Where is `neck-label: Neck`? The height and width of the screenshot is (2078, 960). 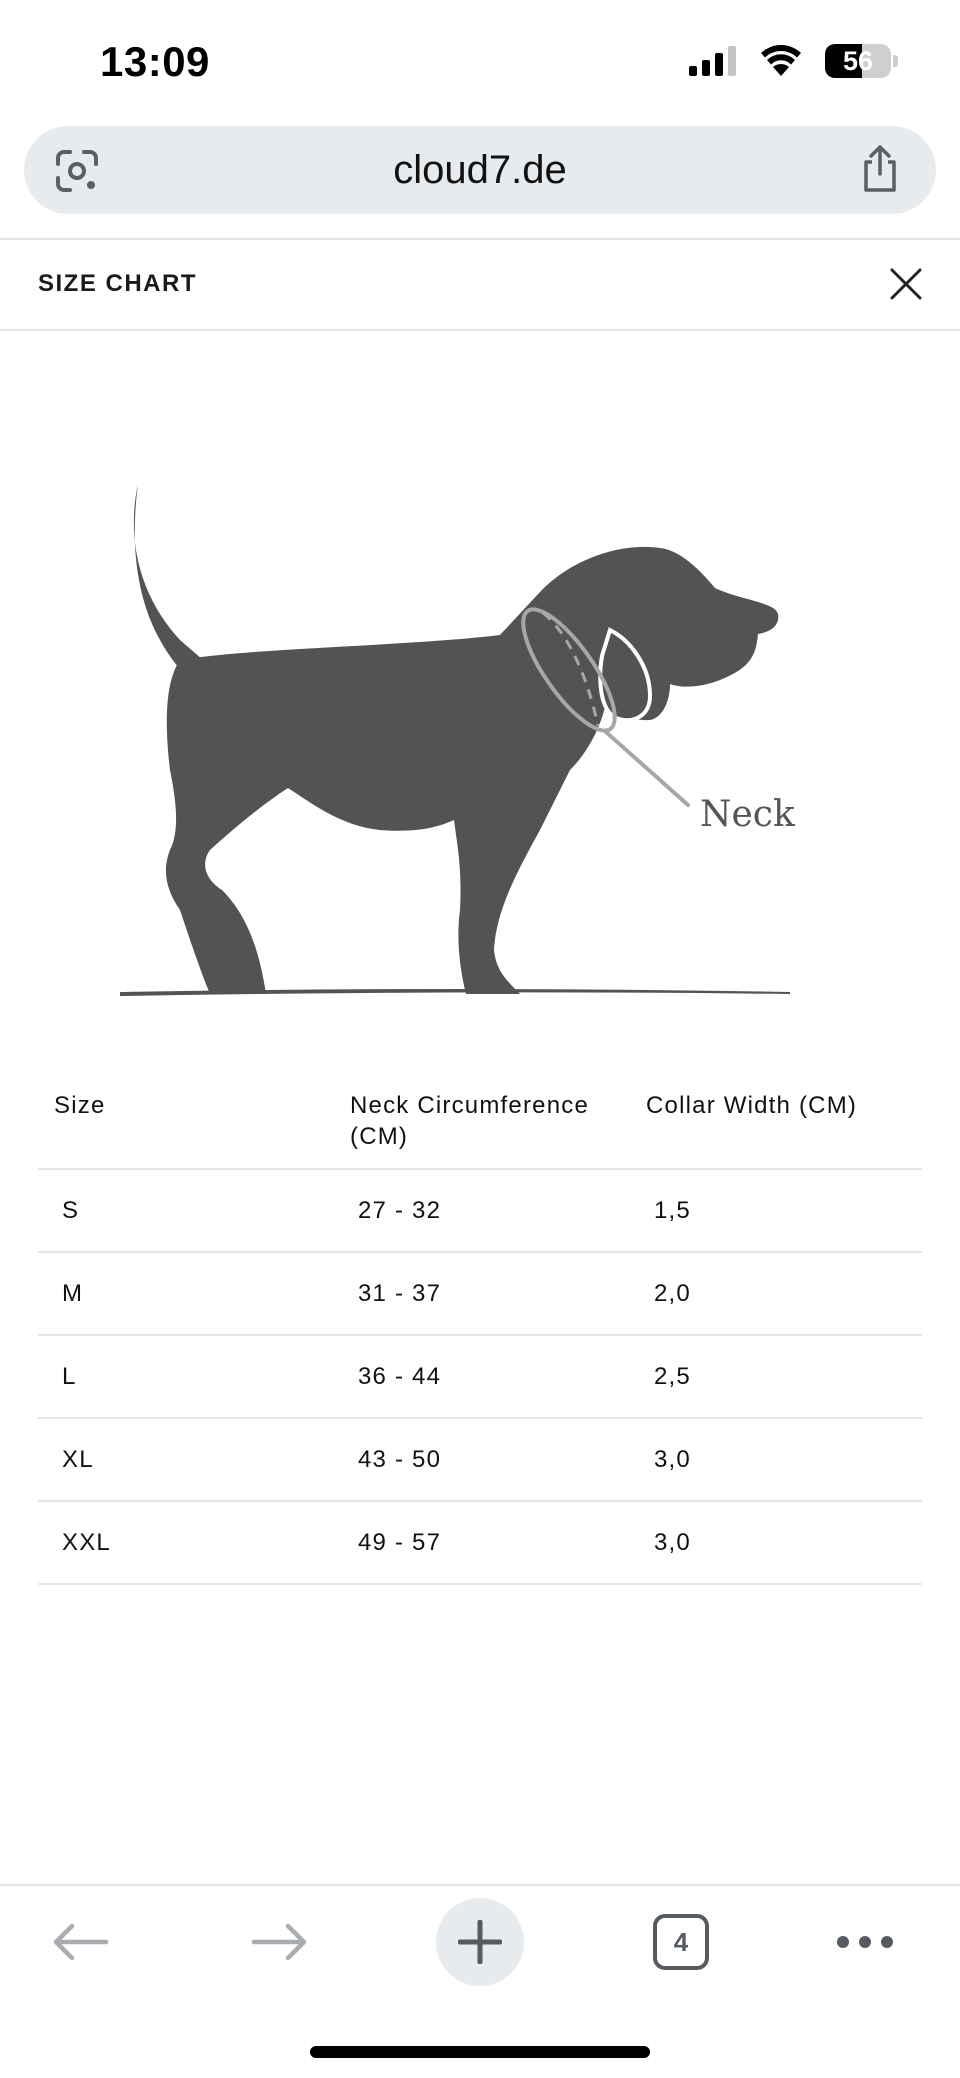
neck-label: Neck is located at coordinates (748, 814).